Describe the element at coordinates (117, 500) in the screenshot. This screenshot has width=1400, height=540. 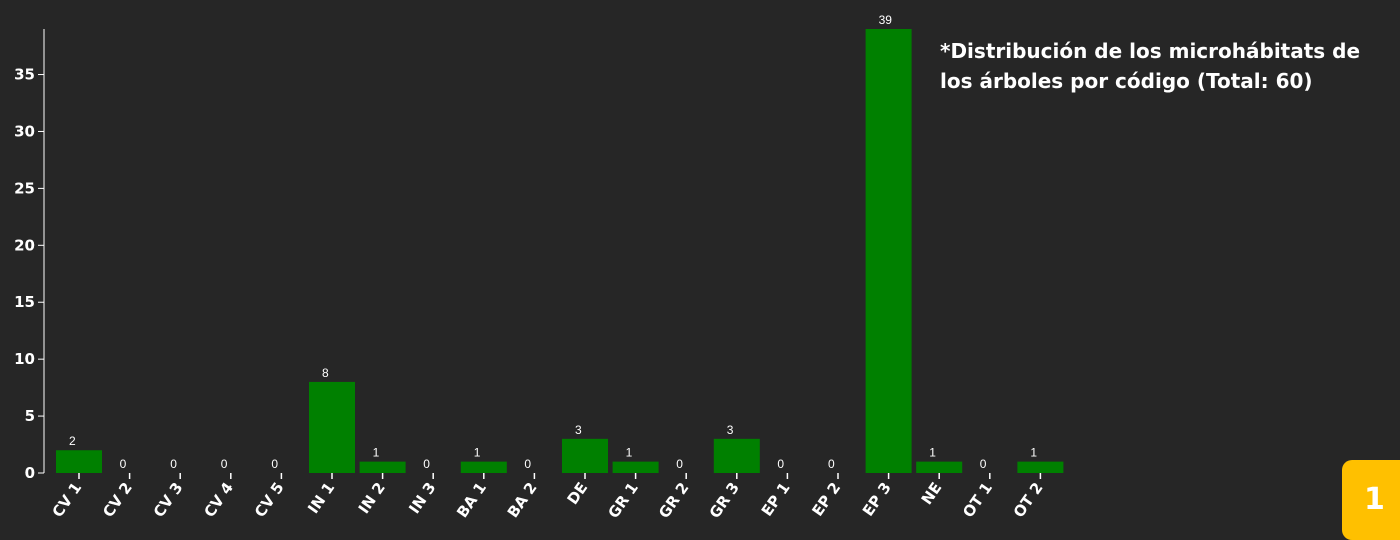
I see `x-tick-label: CV 2` at that location.